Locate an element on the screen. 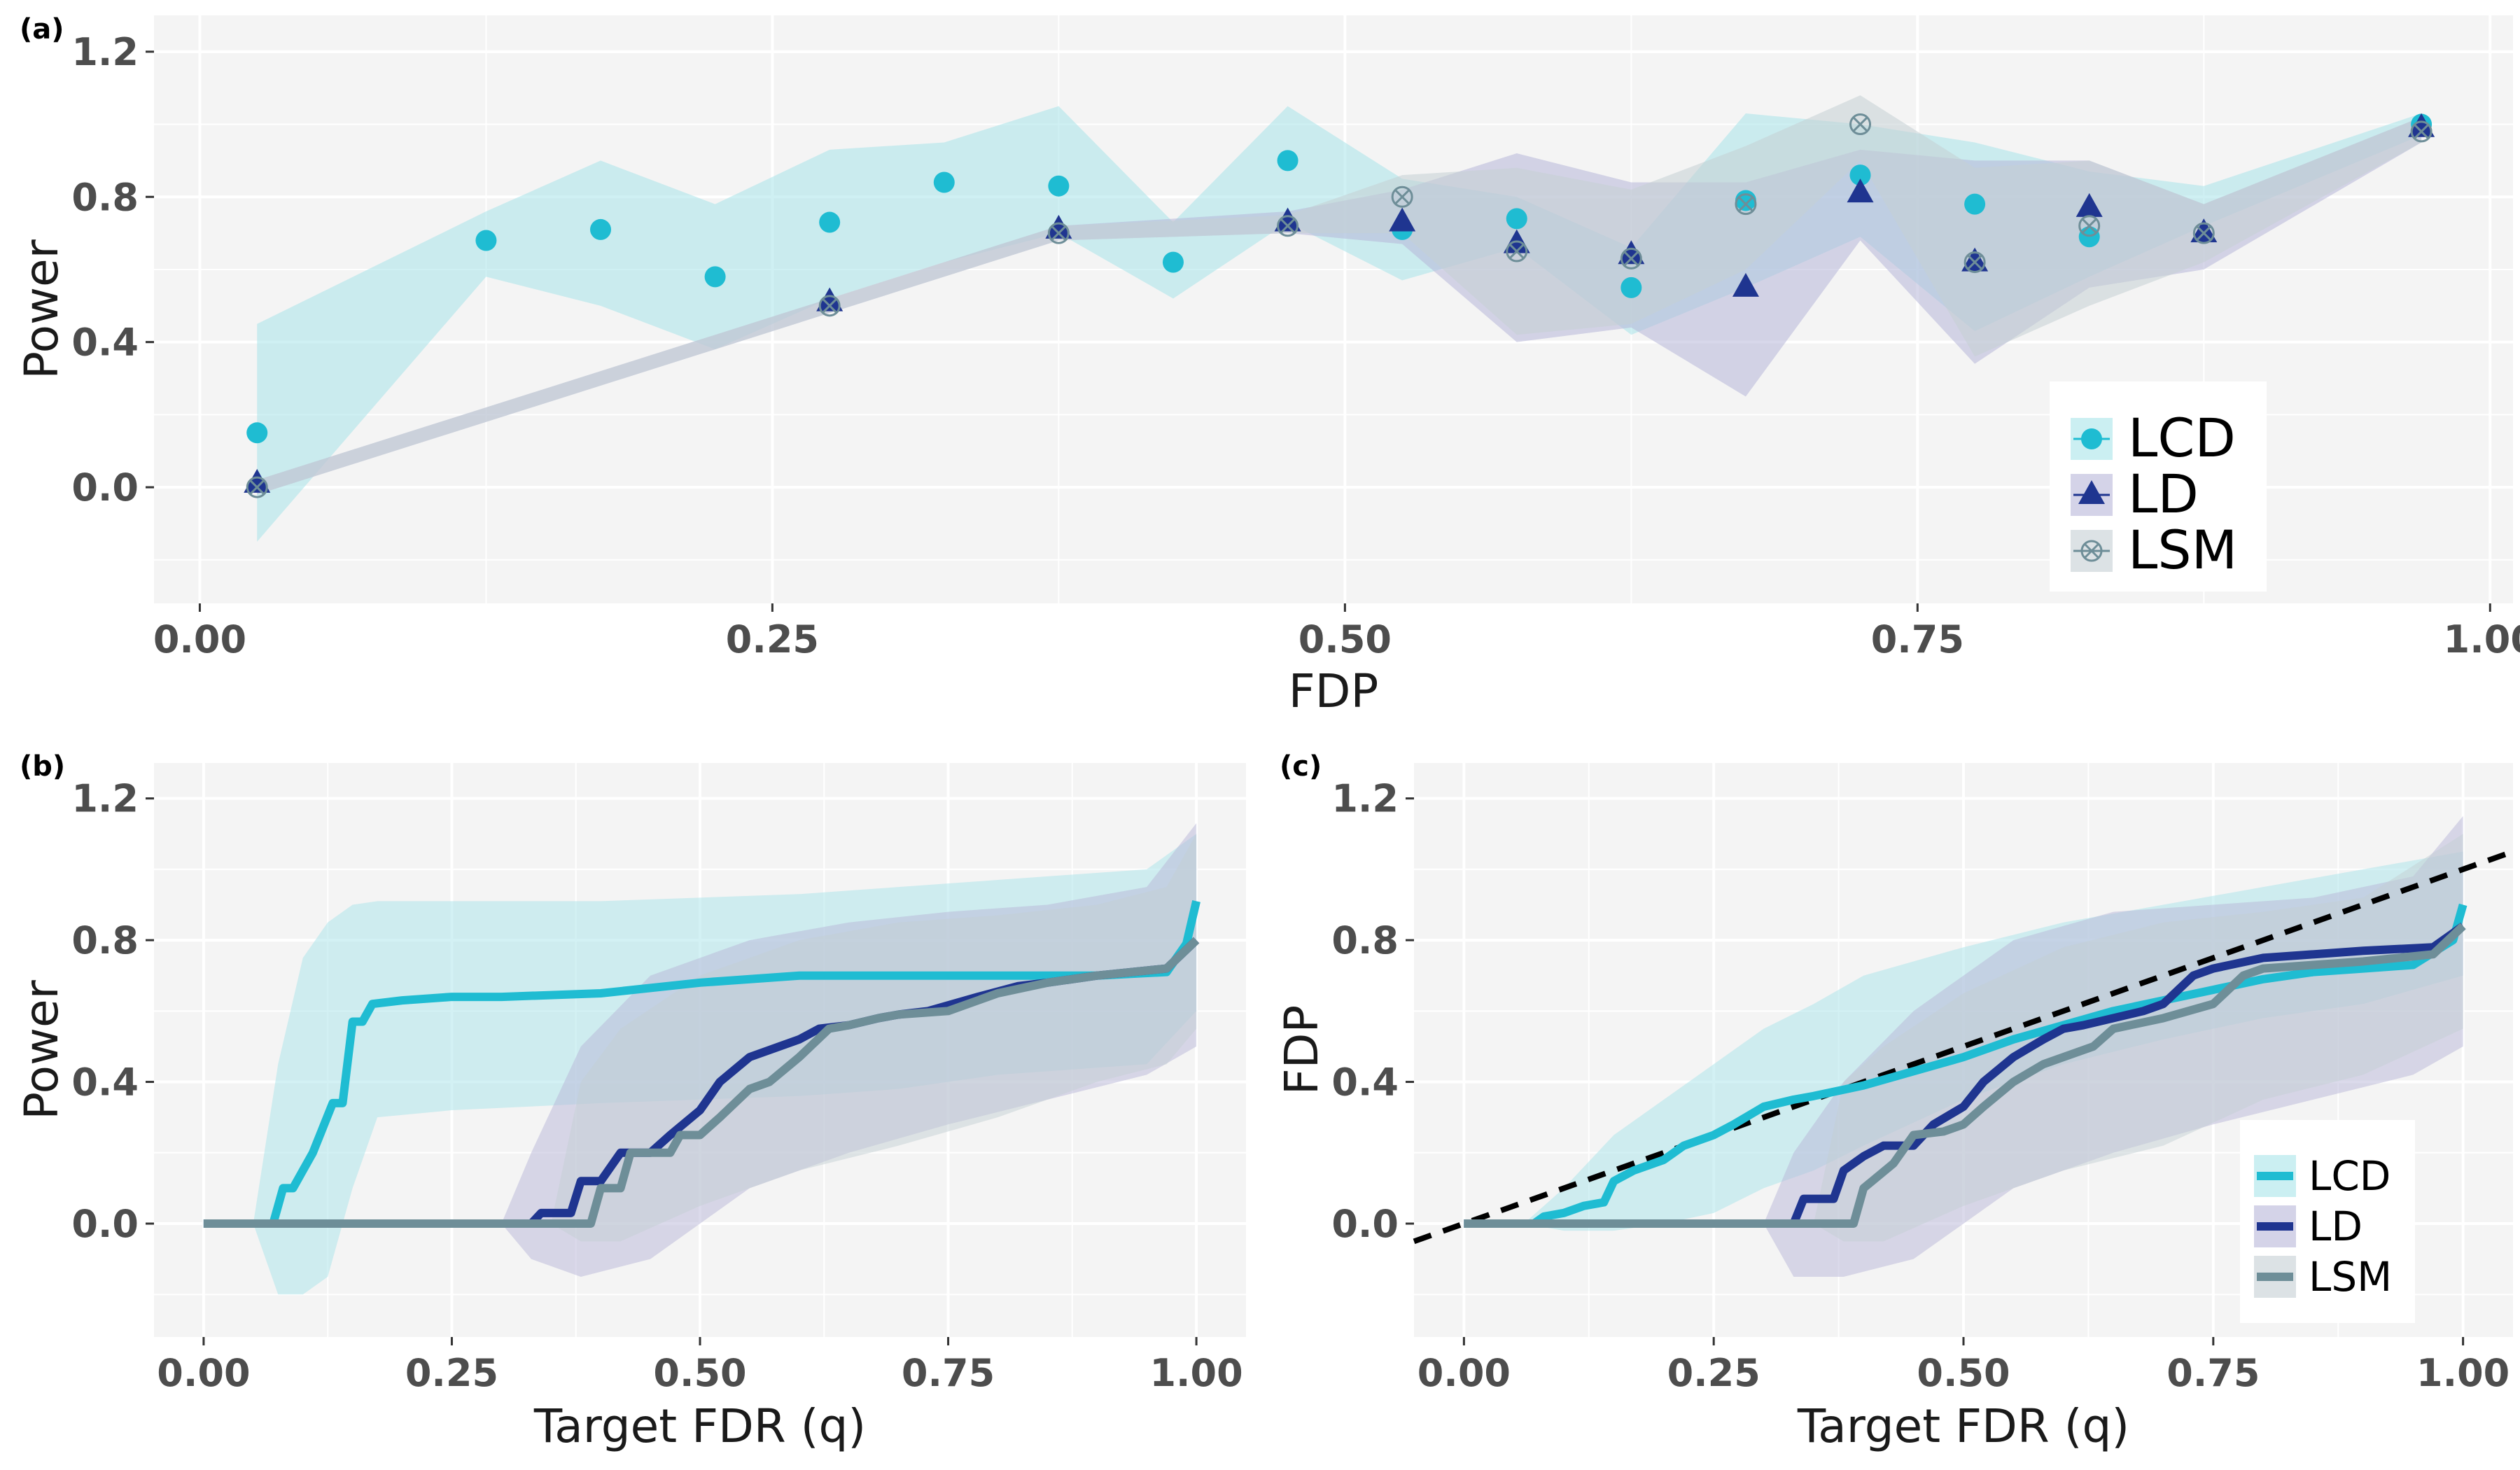  panel-label: (a) is located at coordinates (42, 29).